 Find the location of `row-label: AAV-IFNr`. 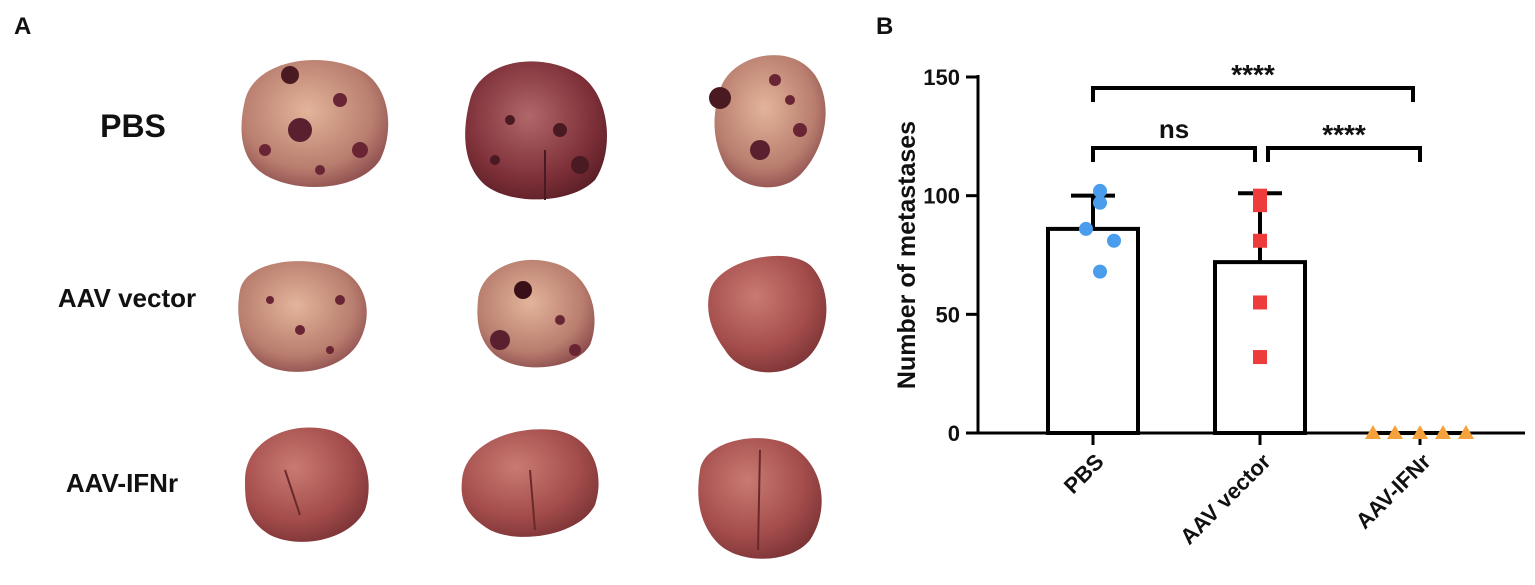

row-label: AAV-IFNr is located at coordinates (122, 483).